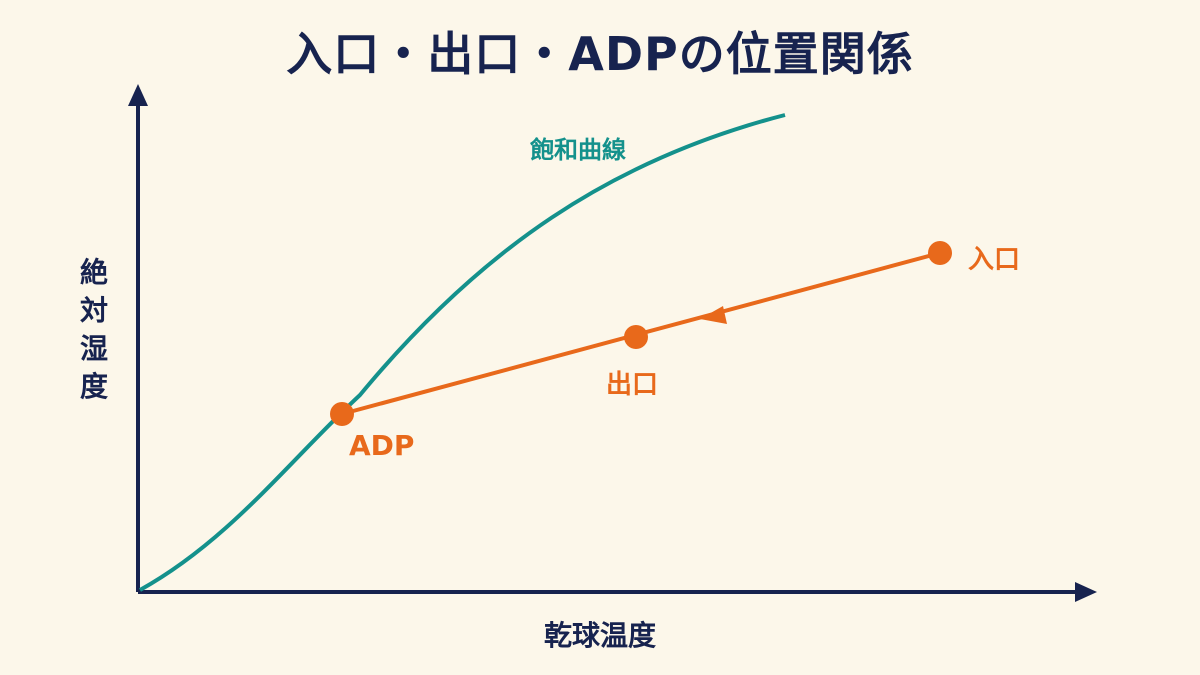 The image size is (1200, 675). I want to click on adp-point, so click(342, 414).